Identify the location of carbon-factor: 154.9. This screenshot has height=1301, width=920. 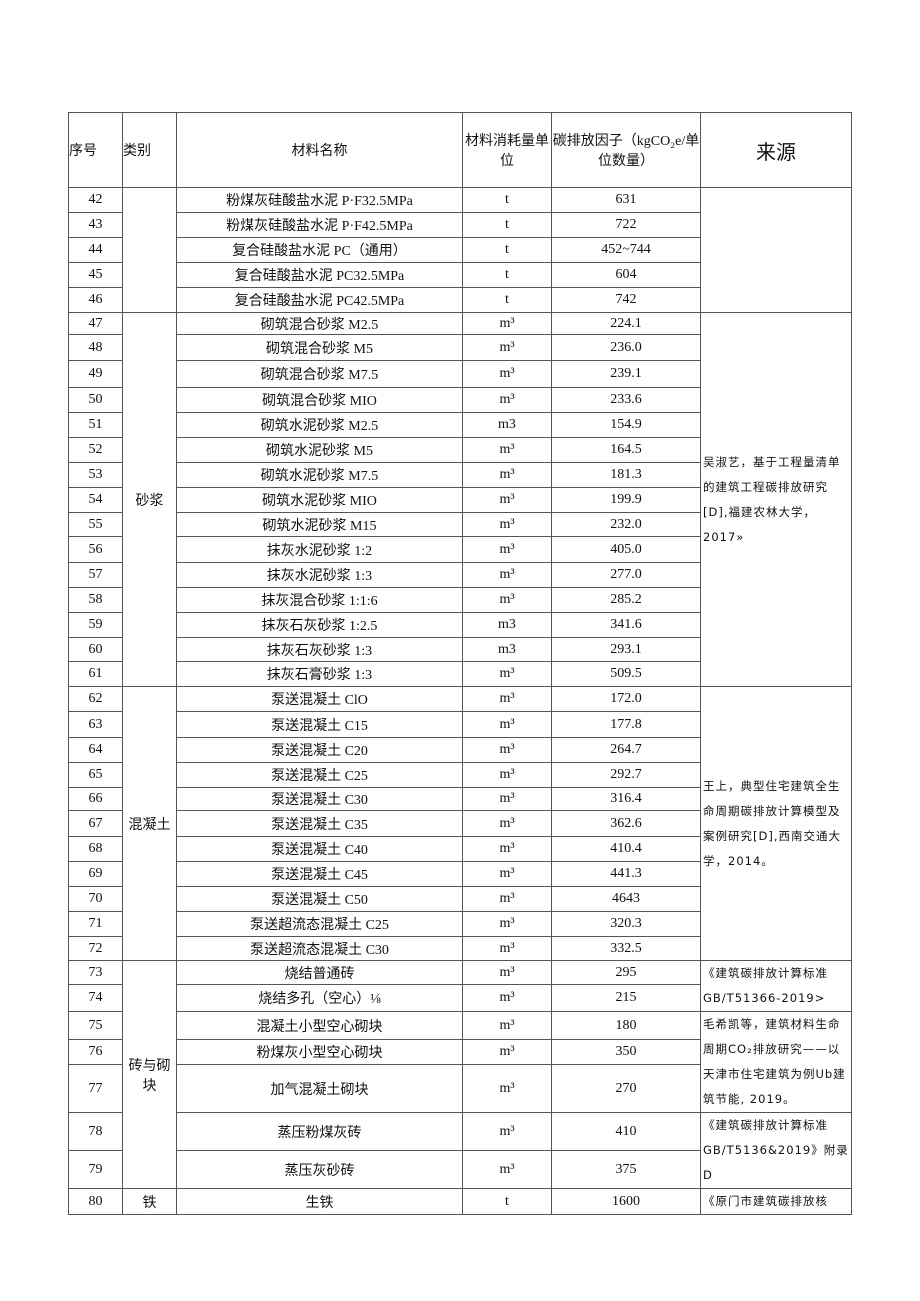
(626, 425).